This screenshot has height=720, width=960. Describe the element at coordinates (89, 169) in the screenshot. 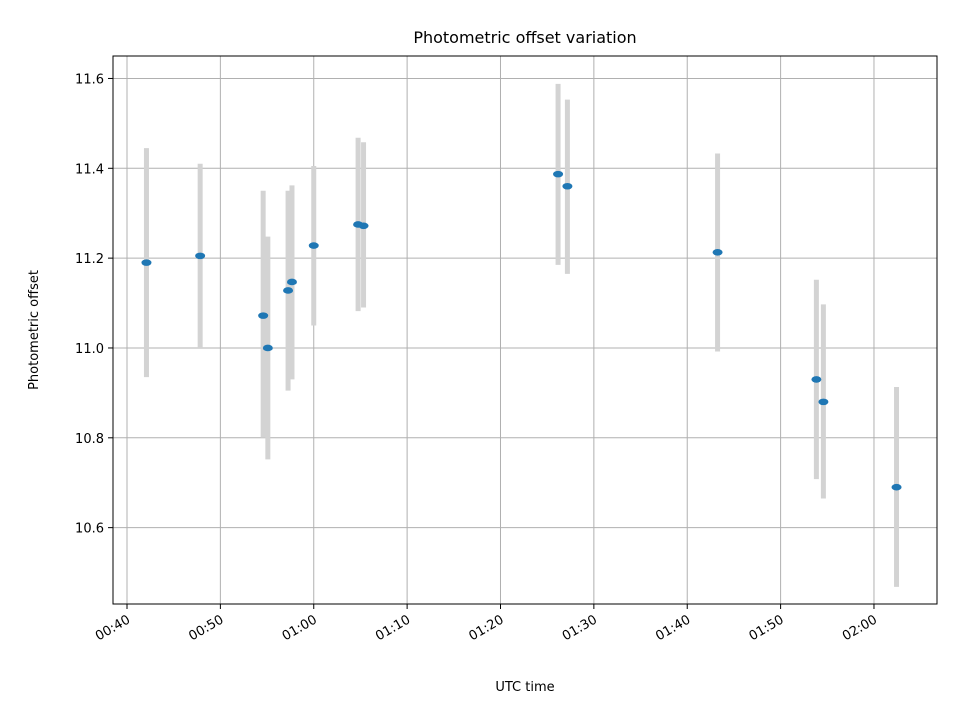

I see `y-tick-label: 11.4` at that location.